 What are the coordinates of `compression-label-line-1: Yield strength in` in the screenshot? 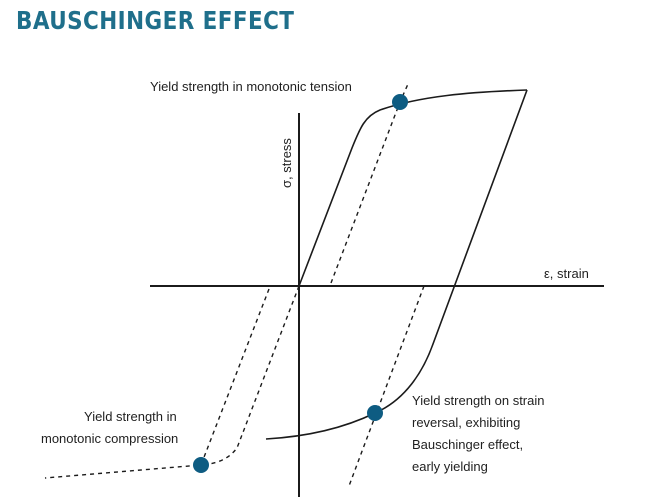 It's located at (130, 416).